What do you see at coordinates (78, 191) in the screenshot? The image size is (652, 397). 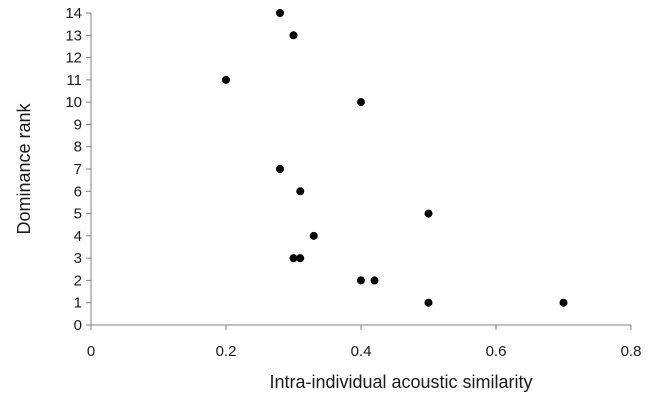 I see `y-tick-label: 6` at bounding box center [78, 191].